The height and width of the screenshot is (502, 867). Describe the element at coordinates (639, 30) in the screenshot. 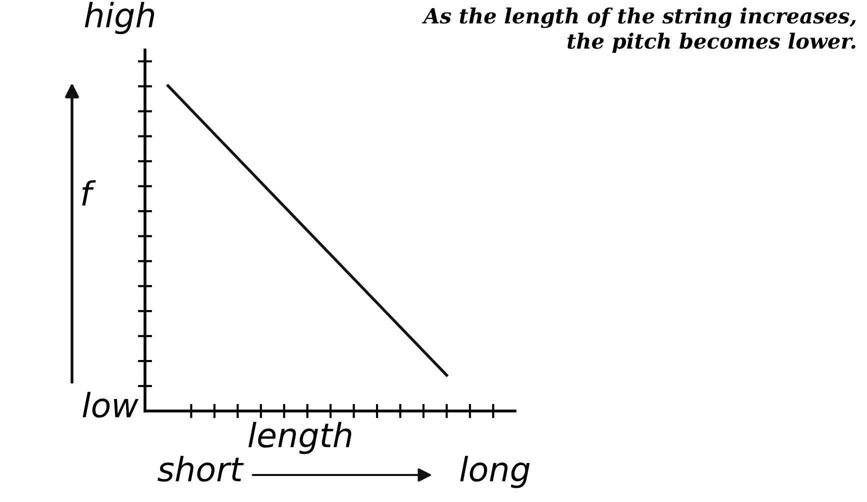

I see `text: As the length of the string increases, the pitch becomes lower.` at that location.